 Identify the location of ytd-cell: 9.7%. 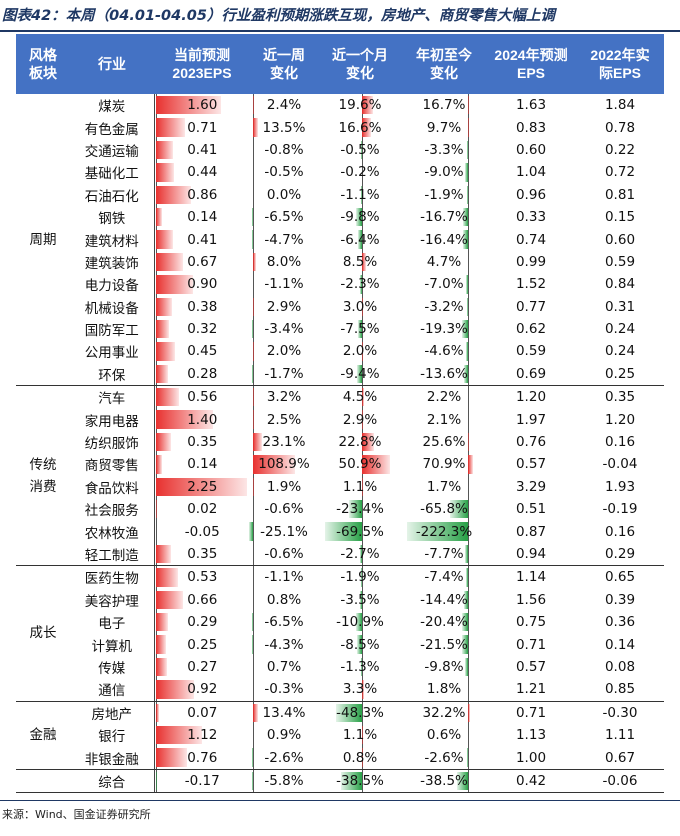
(444, 127).